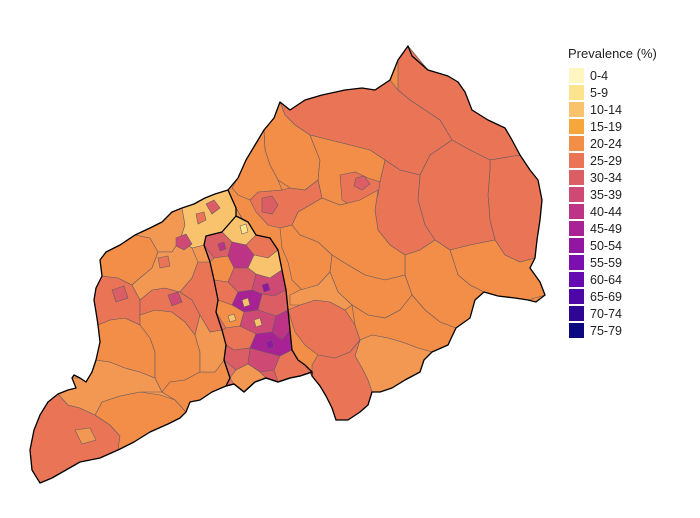 The height and width of the screenshot is (518, 700). I want to click on legend-label: 55-59, so click(606, 262).